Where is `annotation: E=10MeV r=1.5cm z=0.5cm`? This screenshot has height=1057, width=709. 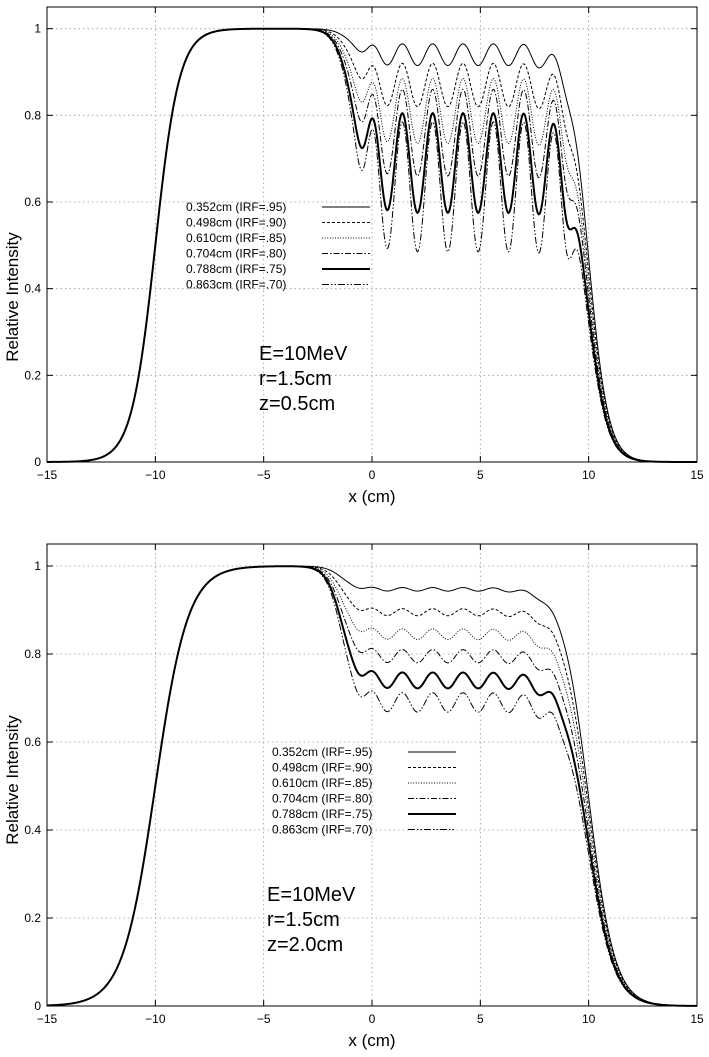
annotation: E=10MeV r=1.5cm z=0.5cm is located at coordinates (303, 379).